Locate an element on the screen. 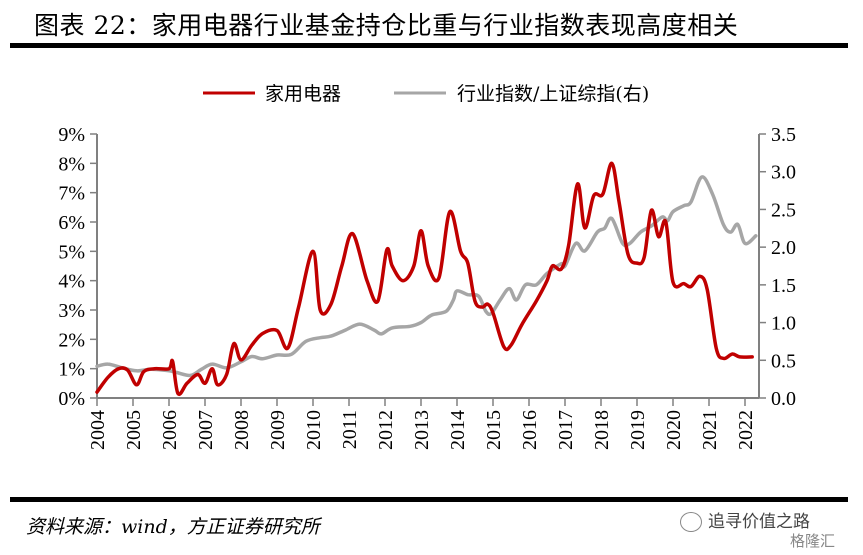 Image resolution: width=863 pixels, height=555 pixels. y-left-tick-label: 5% is located at coordinates (71, 252).